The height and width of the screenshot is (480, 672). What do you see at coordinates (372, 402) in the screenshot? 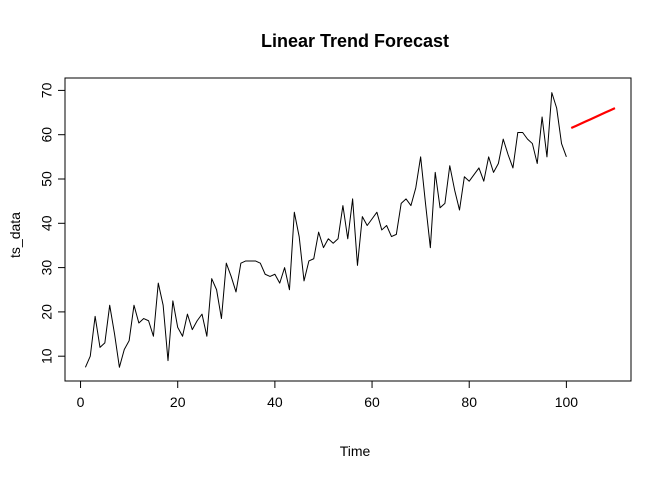
I see `x-tick-label: 60` at bounding box center [372, 402].